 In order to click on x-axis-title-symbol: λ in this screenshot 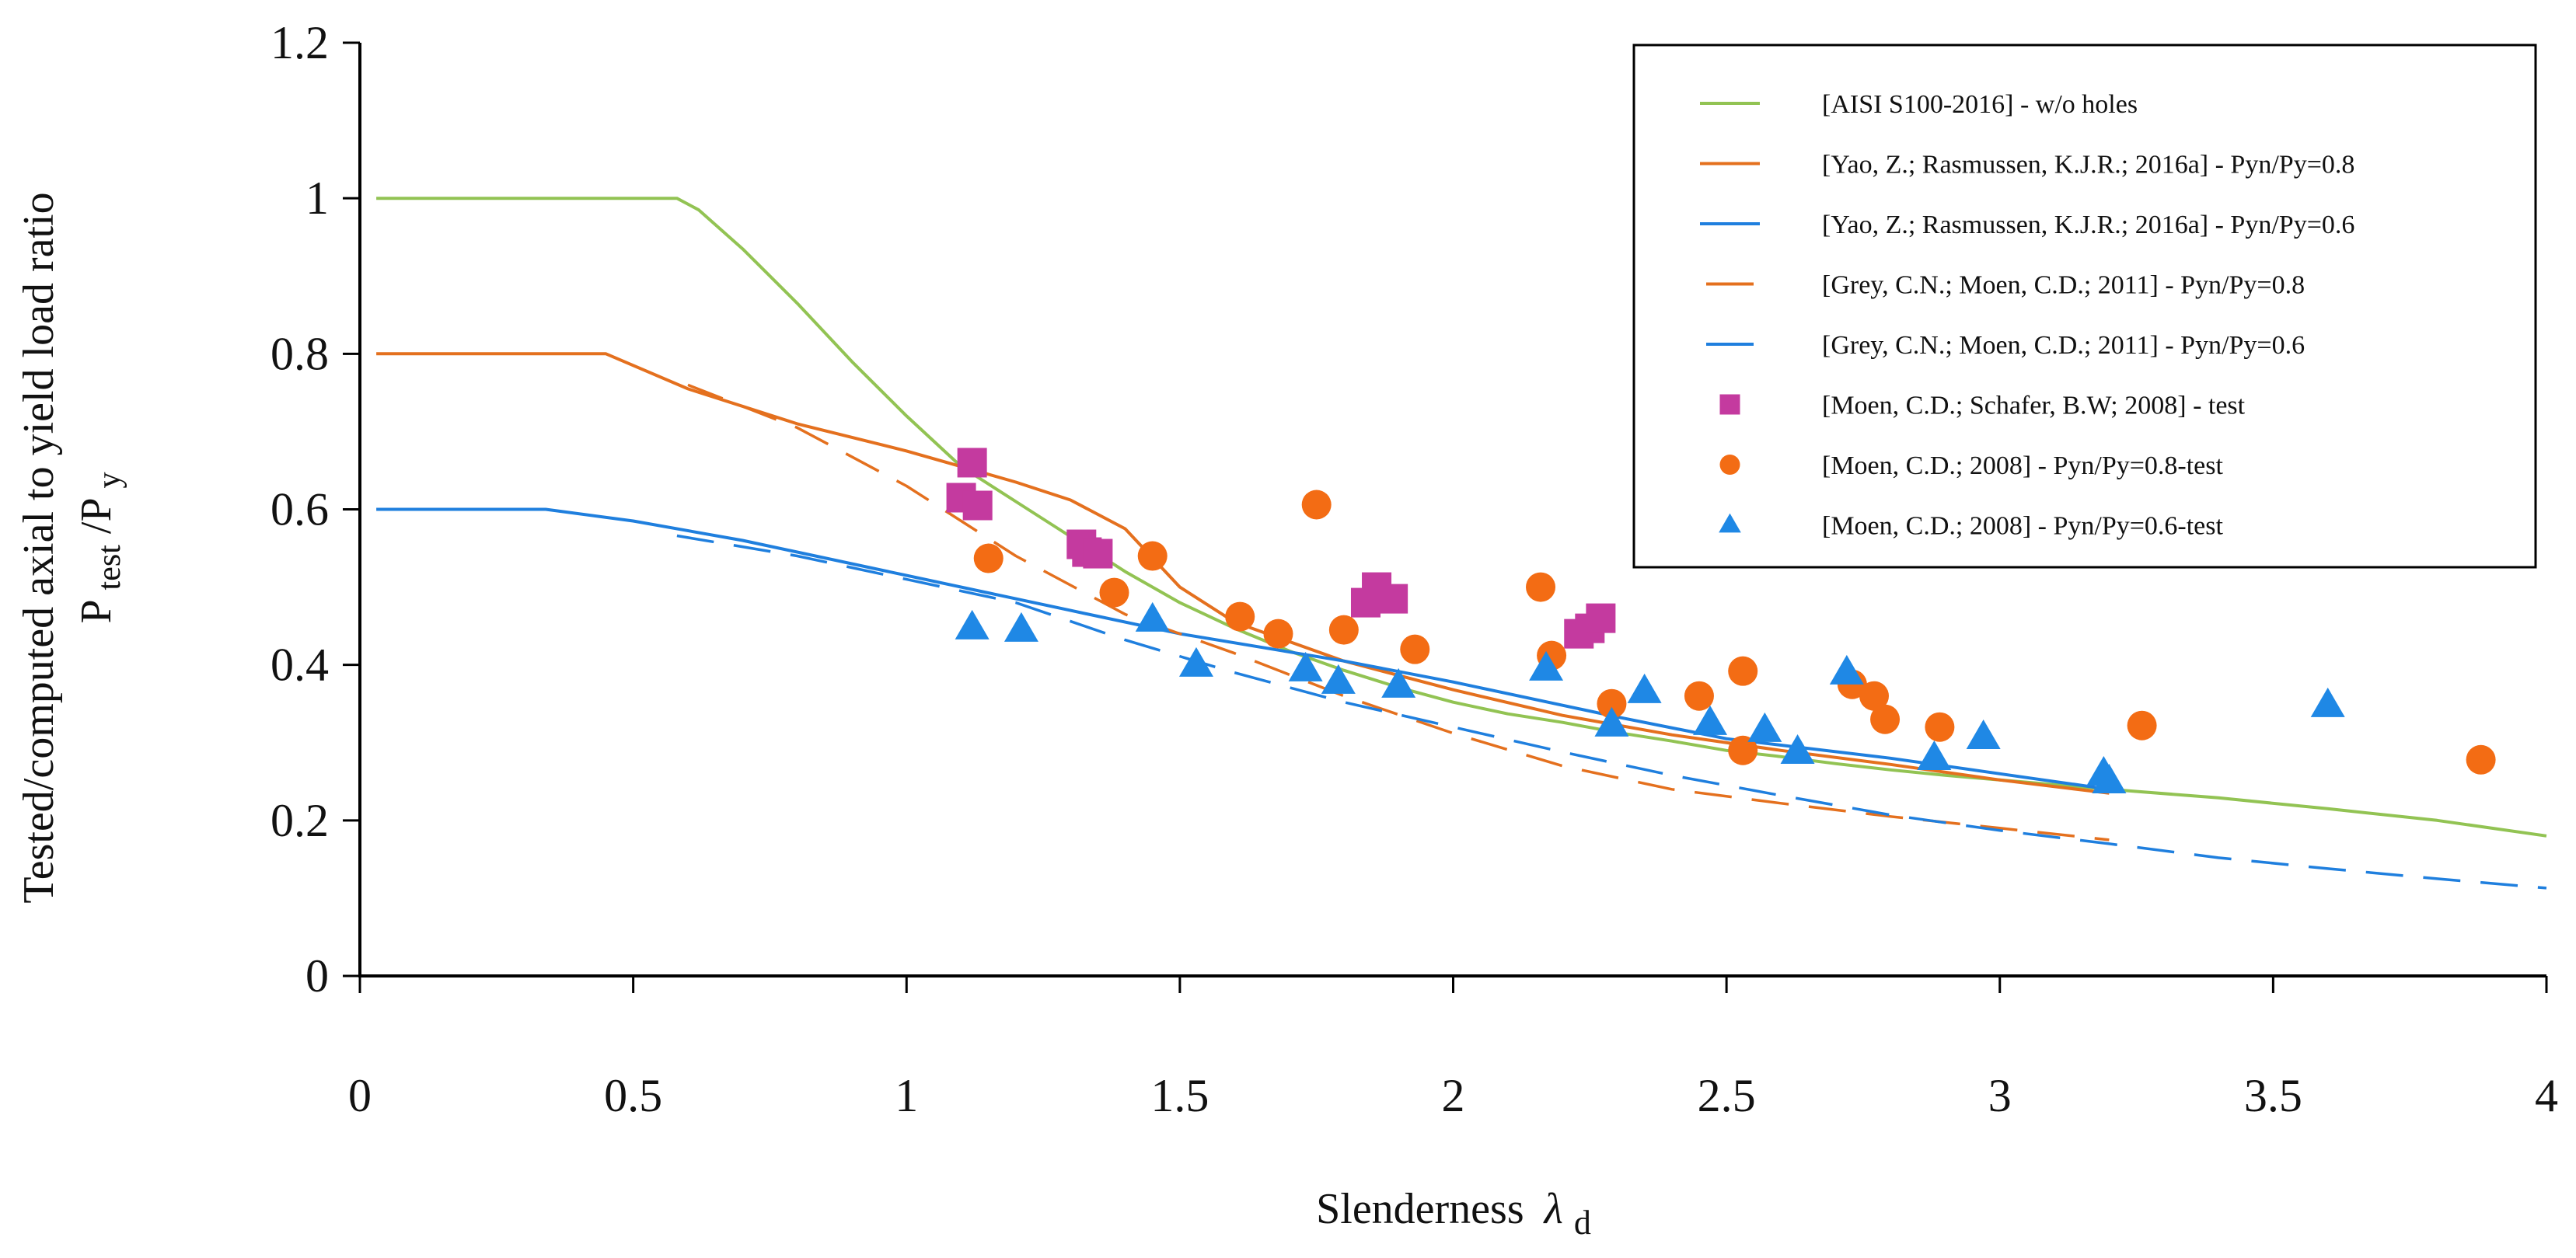, I will do `click(1553, 1209)`.